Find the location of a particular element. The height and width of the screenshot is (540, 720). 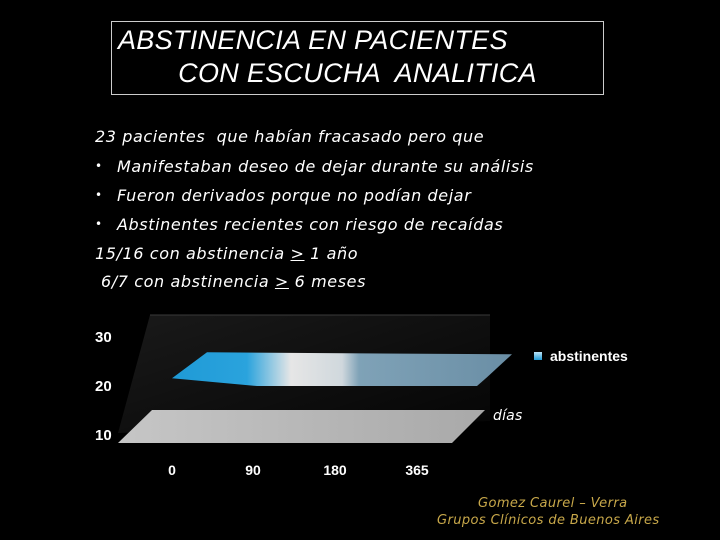

stat-line-2: 6/7 con abstinencia > 6 meses is located at coordinates (233, 281).